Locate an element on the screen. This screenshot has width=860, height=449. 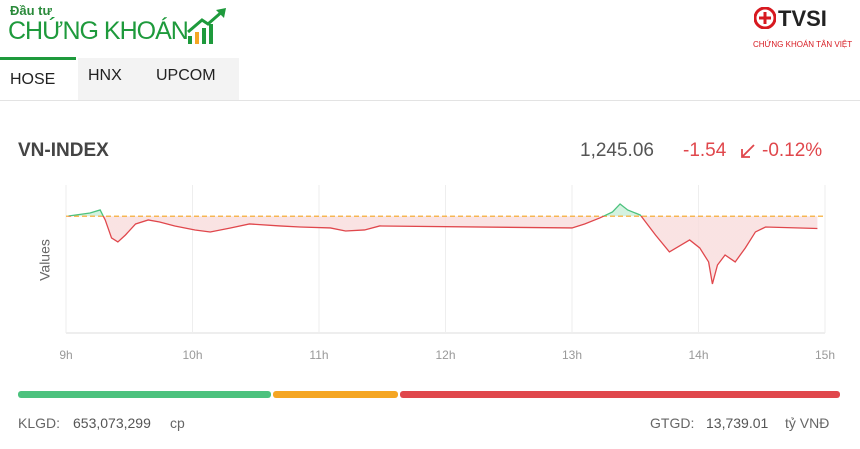
x-tick-label: 11h is located at coordinates (318, 355).